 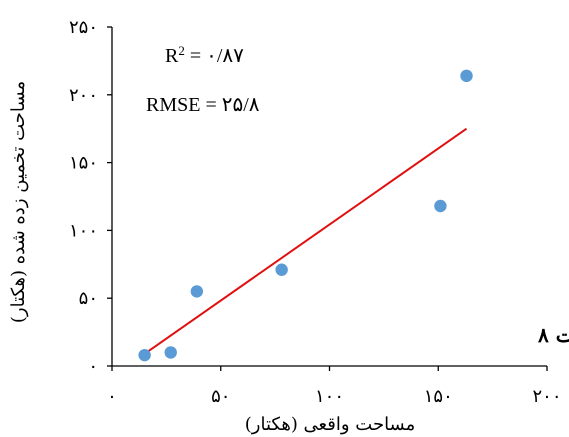 What do you see at coordinates (220, 396) in the screenshot?
I see `x-tick-label: ۵۰` at bounding box center [220, 396].